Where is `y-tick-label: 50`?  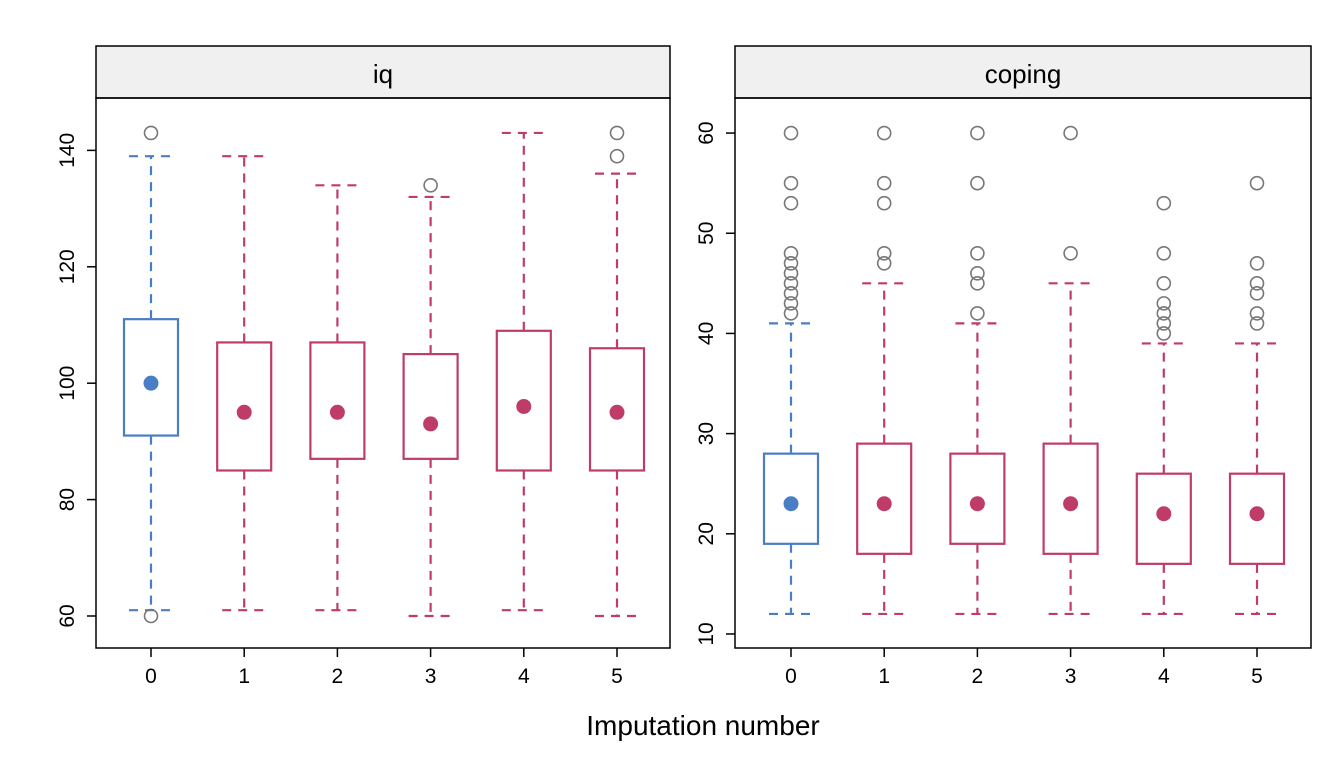
y-tick-label: 50 is located at coordinates (706, 233).